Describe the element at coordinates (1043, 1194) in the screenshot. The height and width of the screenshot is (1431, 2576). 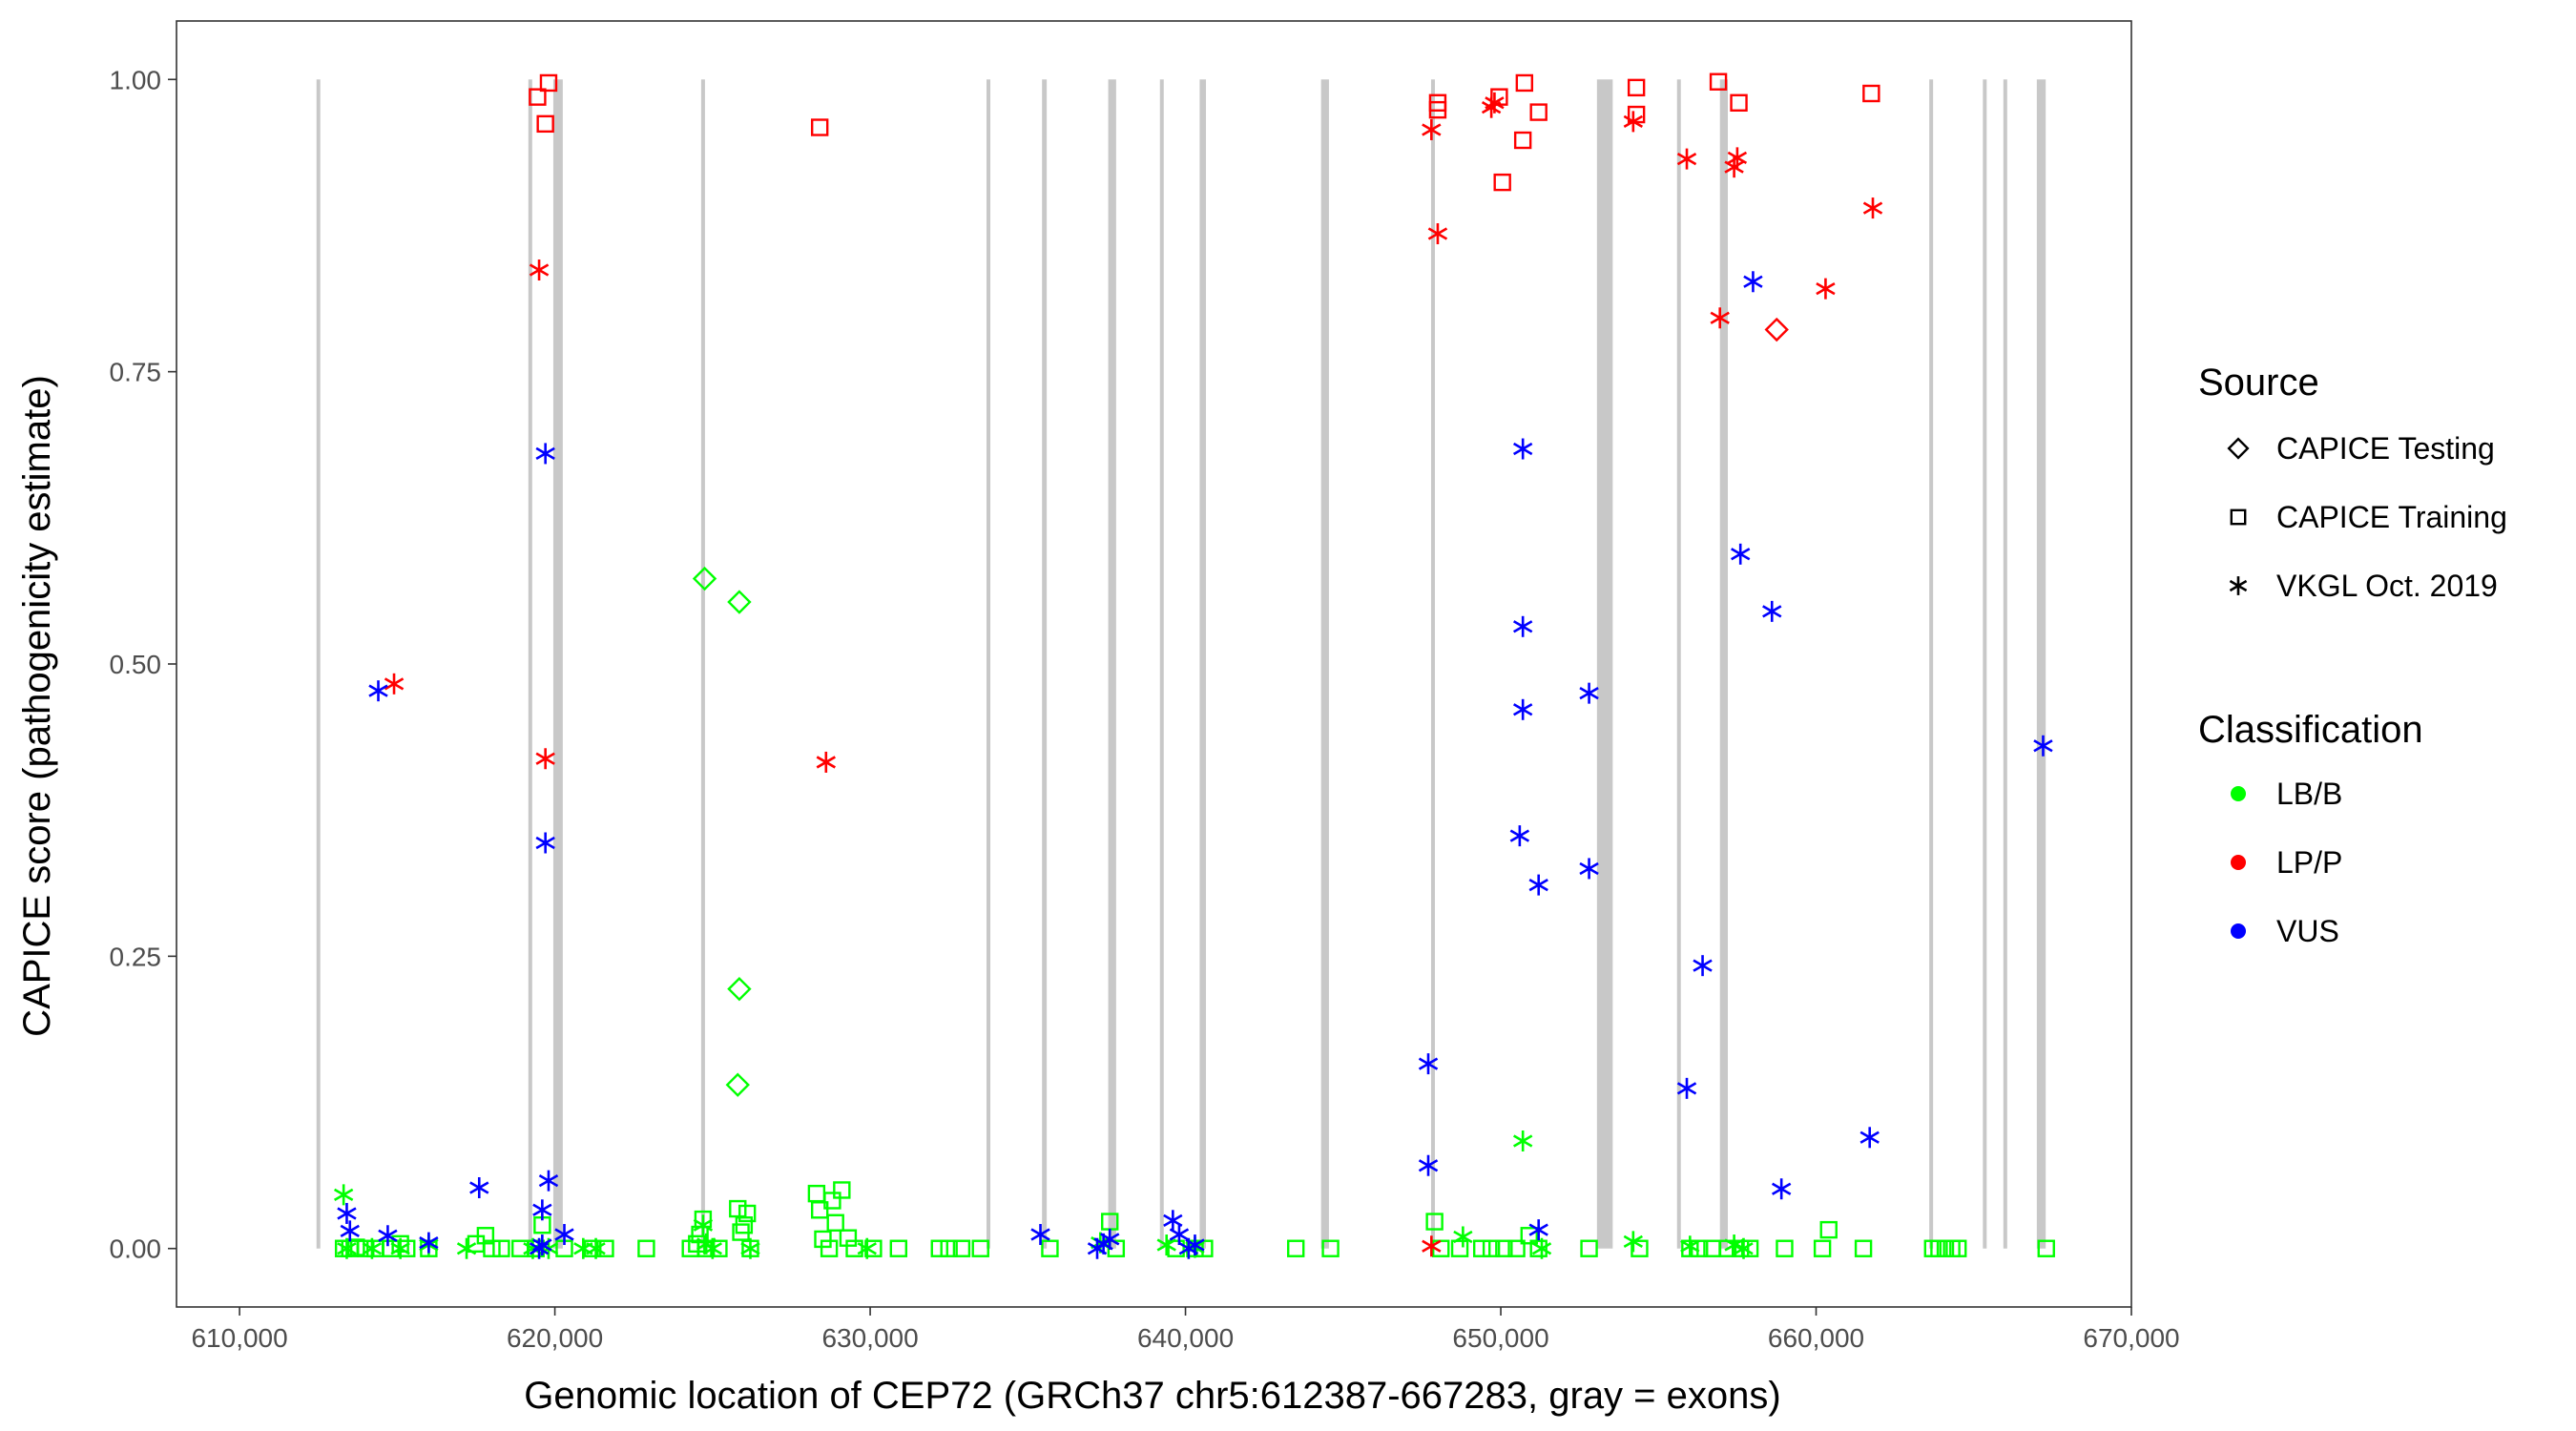
I see `series-vkgl-oct-2019-lb-b` at that location.